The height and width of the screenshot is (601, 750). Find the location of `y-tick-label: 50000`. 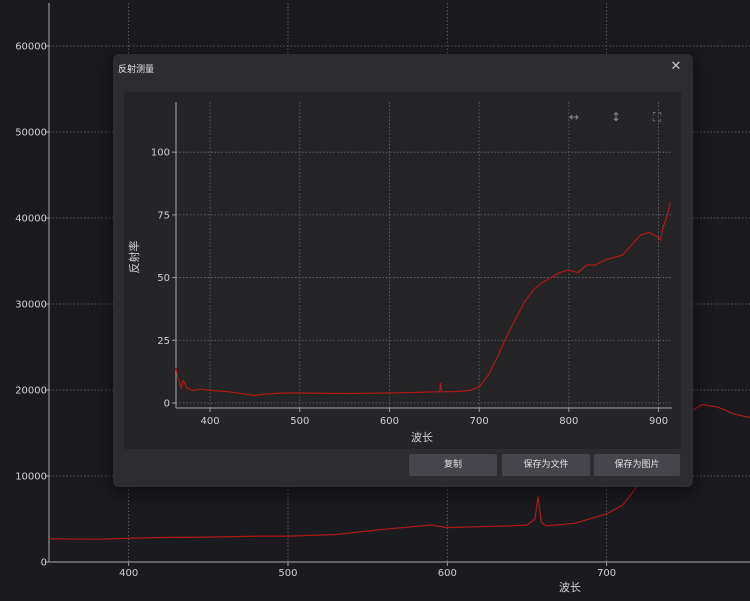

y-tick-label: 50000 is located at coordinates (31, 133).